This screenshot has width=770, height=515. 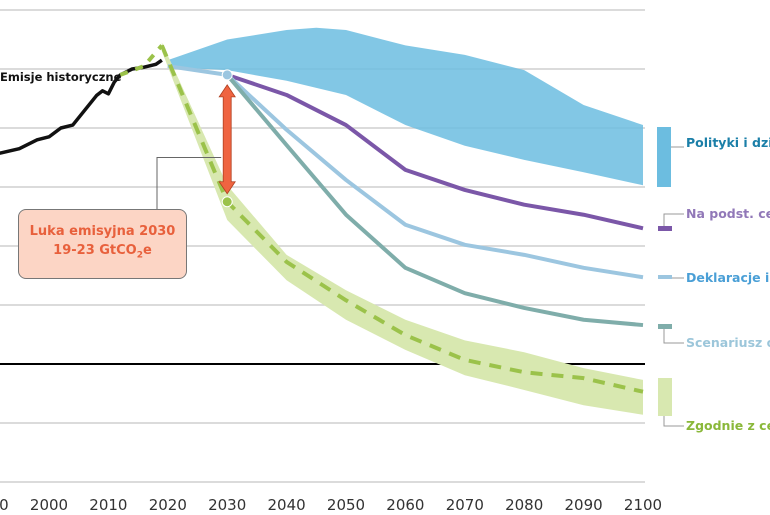 I want to click on historical-label: Emisje historyczne, so click(x=61, y=77).